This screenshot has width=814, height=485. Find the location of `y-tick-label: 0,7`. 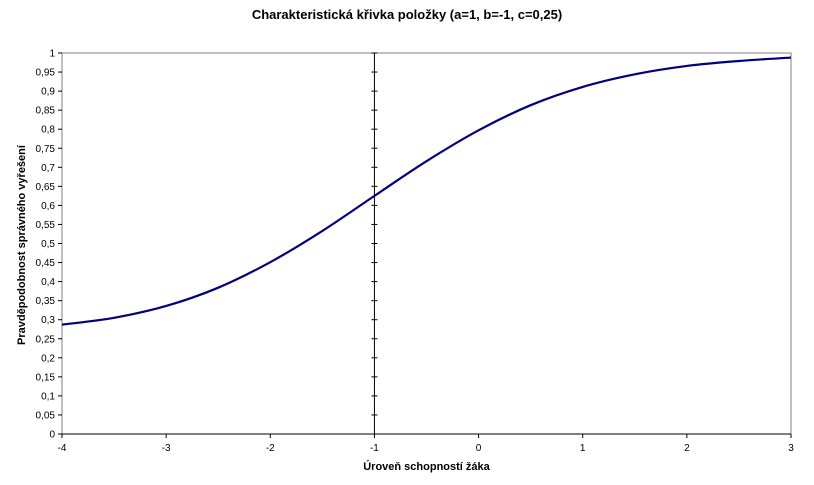

y-tick-label: 0,7 is located at coordinates (48, 168).